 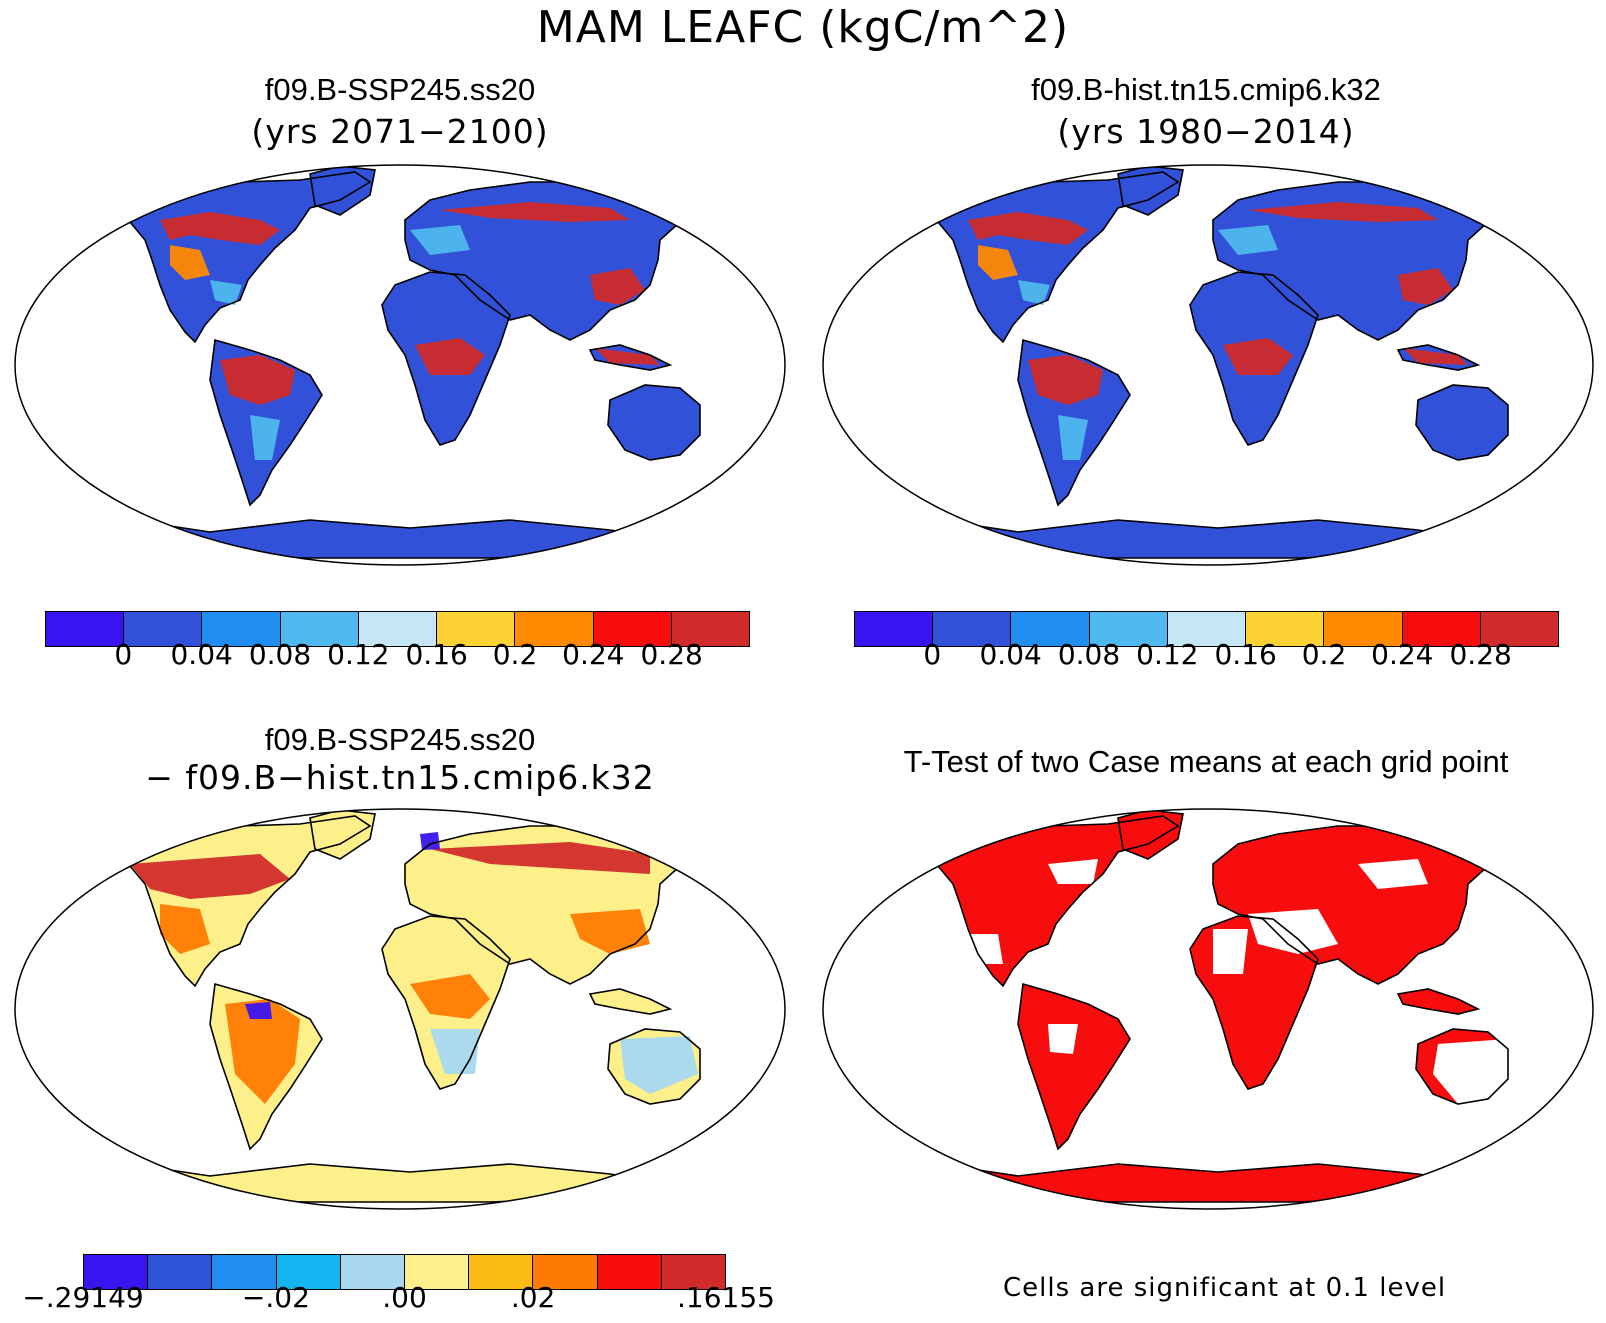 I want to click on map-panel-br, so click(x=1208, y=1009).